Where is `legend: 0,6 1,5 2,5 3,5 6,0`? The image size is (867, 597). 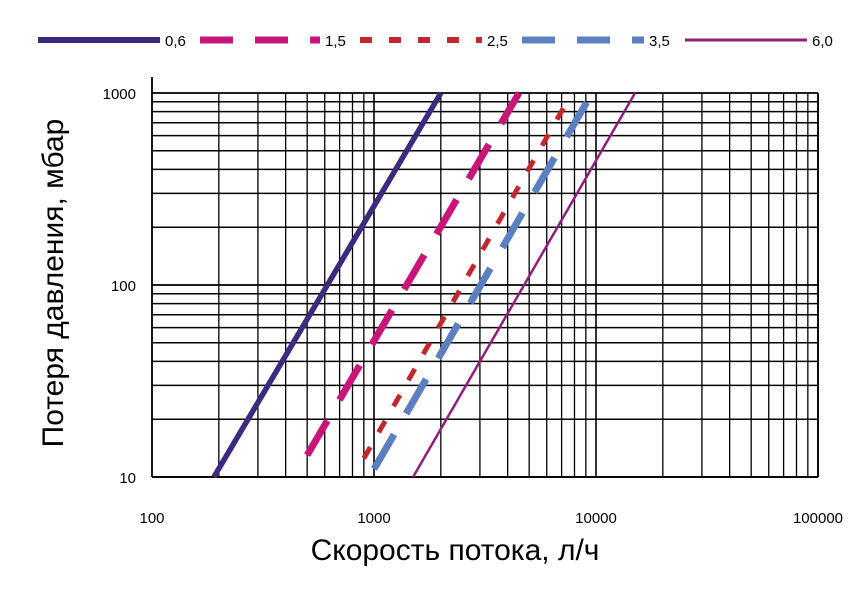 legend: 0,6 1,5 2,5 3,5 6,0 is located at coordinates (435, 41).